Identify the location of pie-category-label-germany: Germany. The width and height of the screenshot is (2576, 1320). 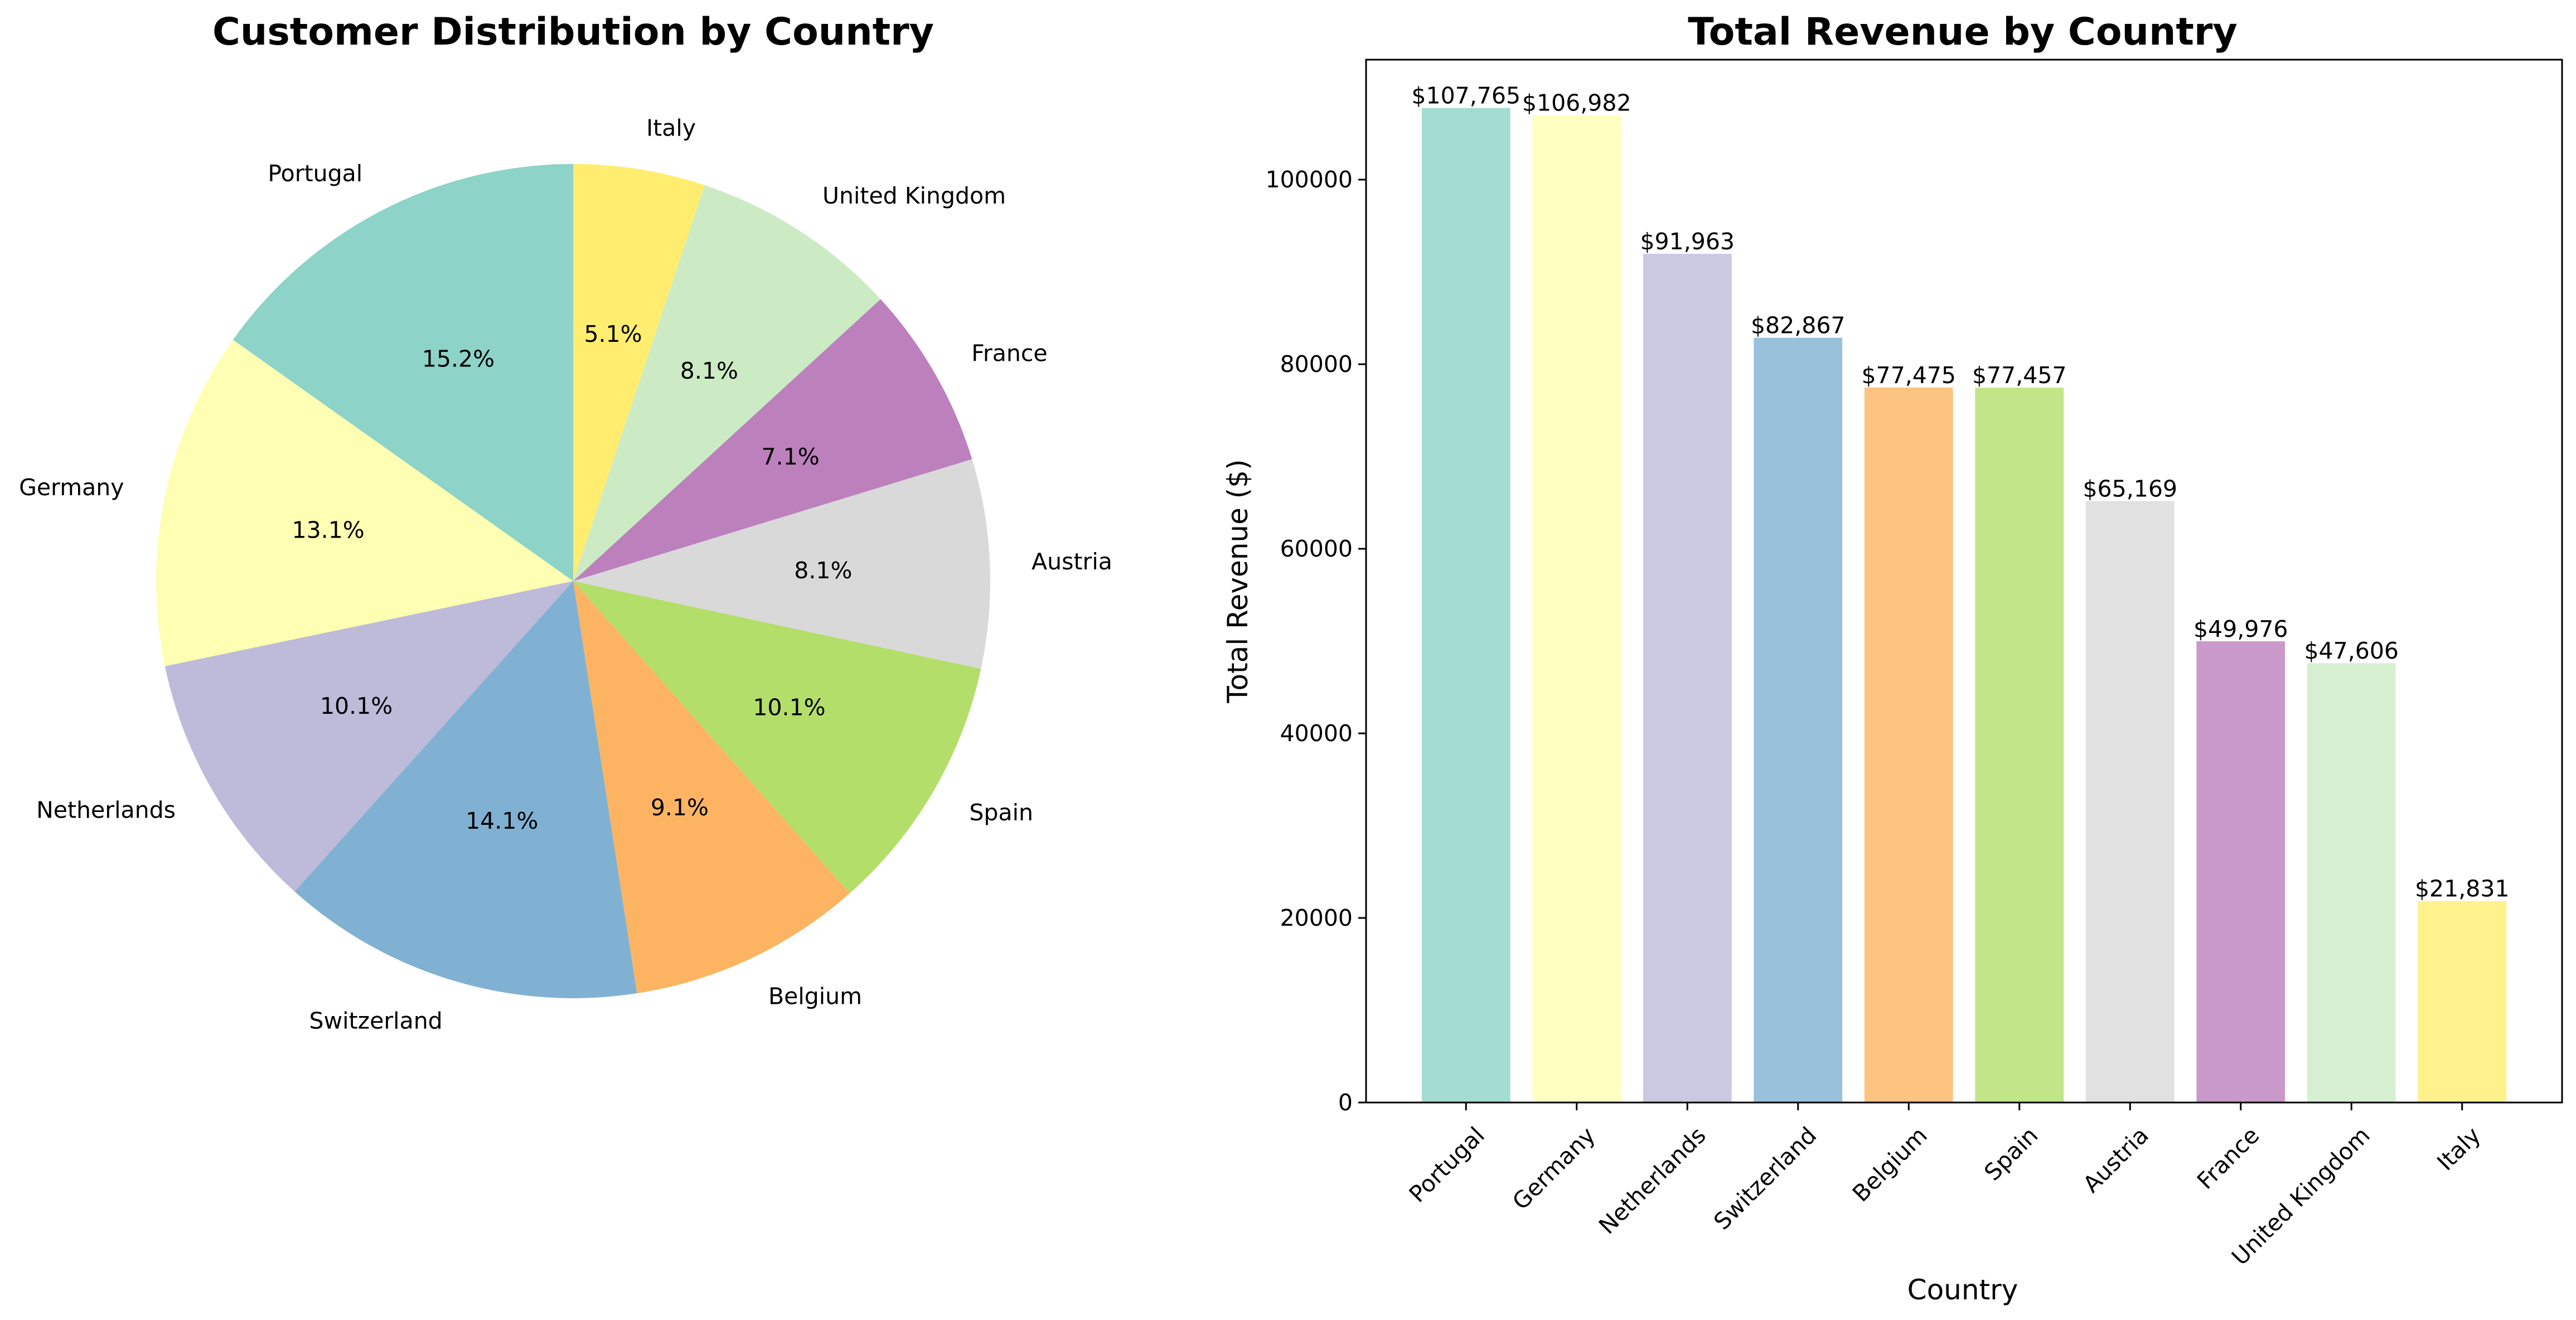
(71, 487).